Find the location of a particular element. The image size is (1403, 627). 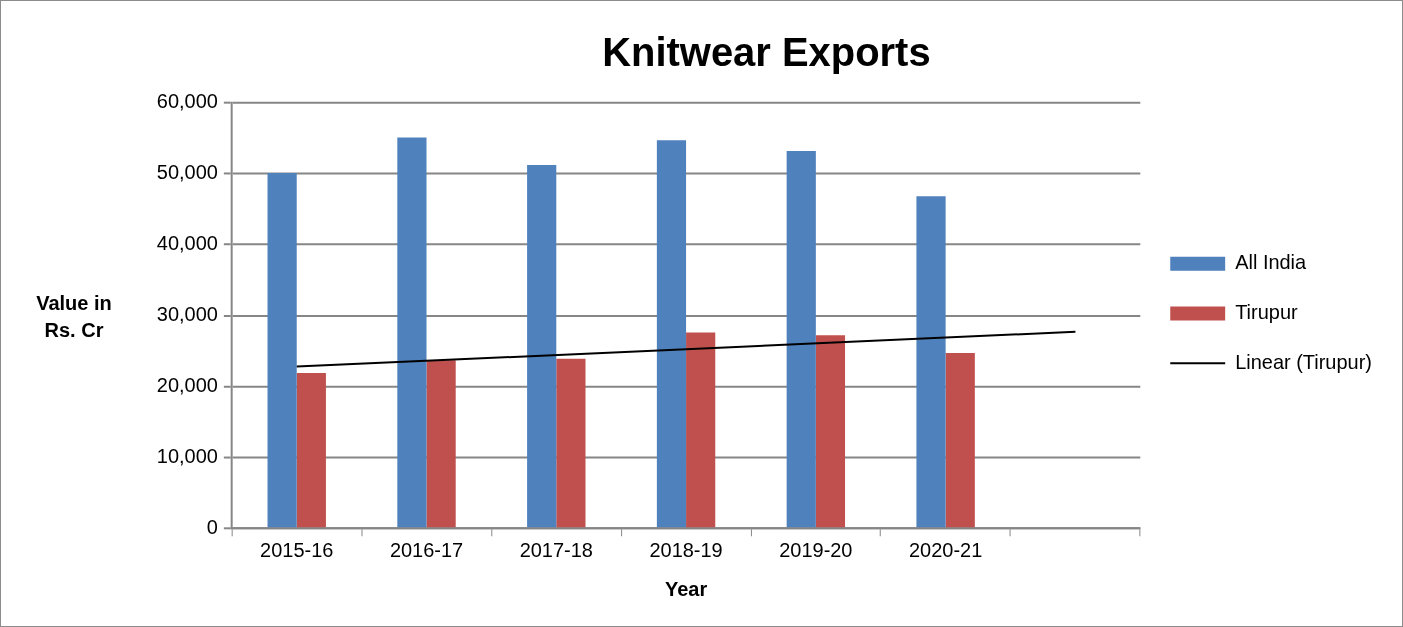

chart-title: Knitwear Exports is located at coordinates (766, 51).